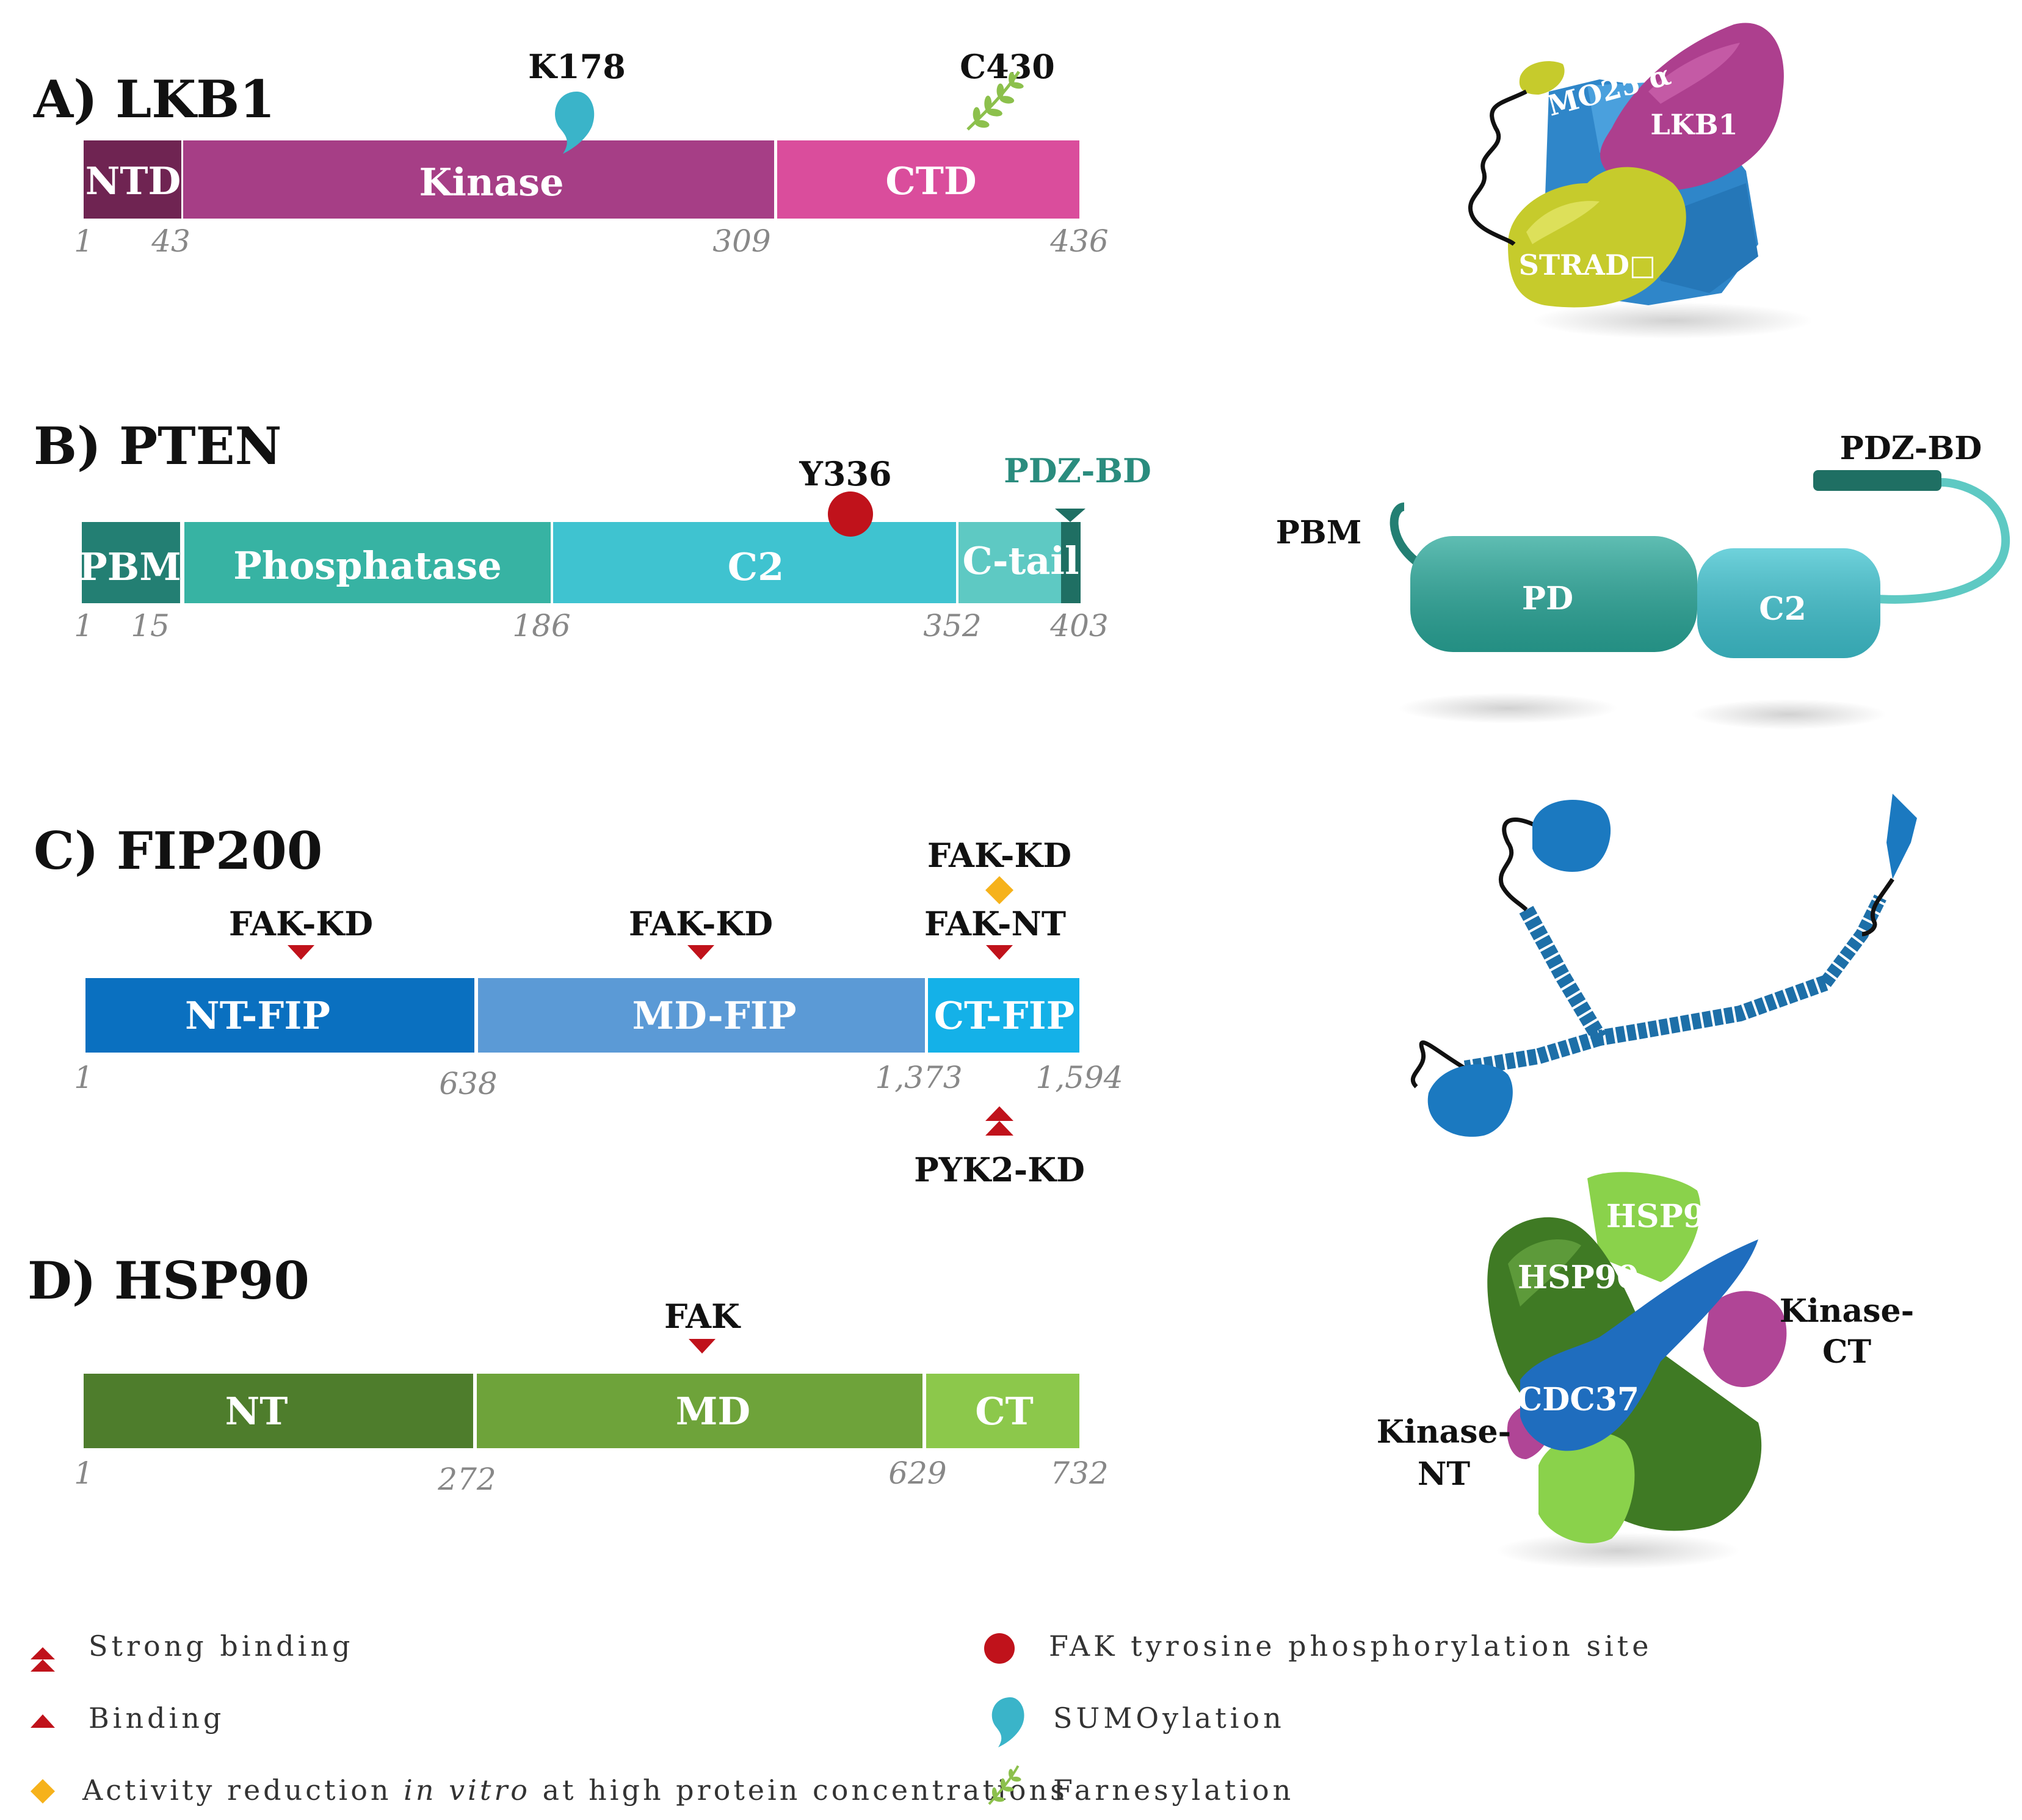 The height and width of the screenshot is (1820, 2022). I want to click on fip200-nt-label: NT-FIP, so click(257, 1015).